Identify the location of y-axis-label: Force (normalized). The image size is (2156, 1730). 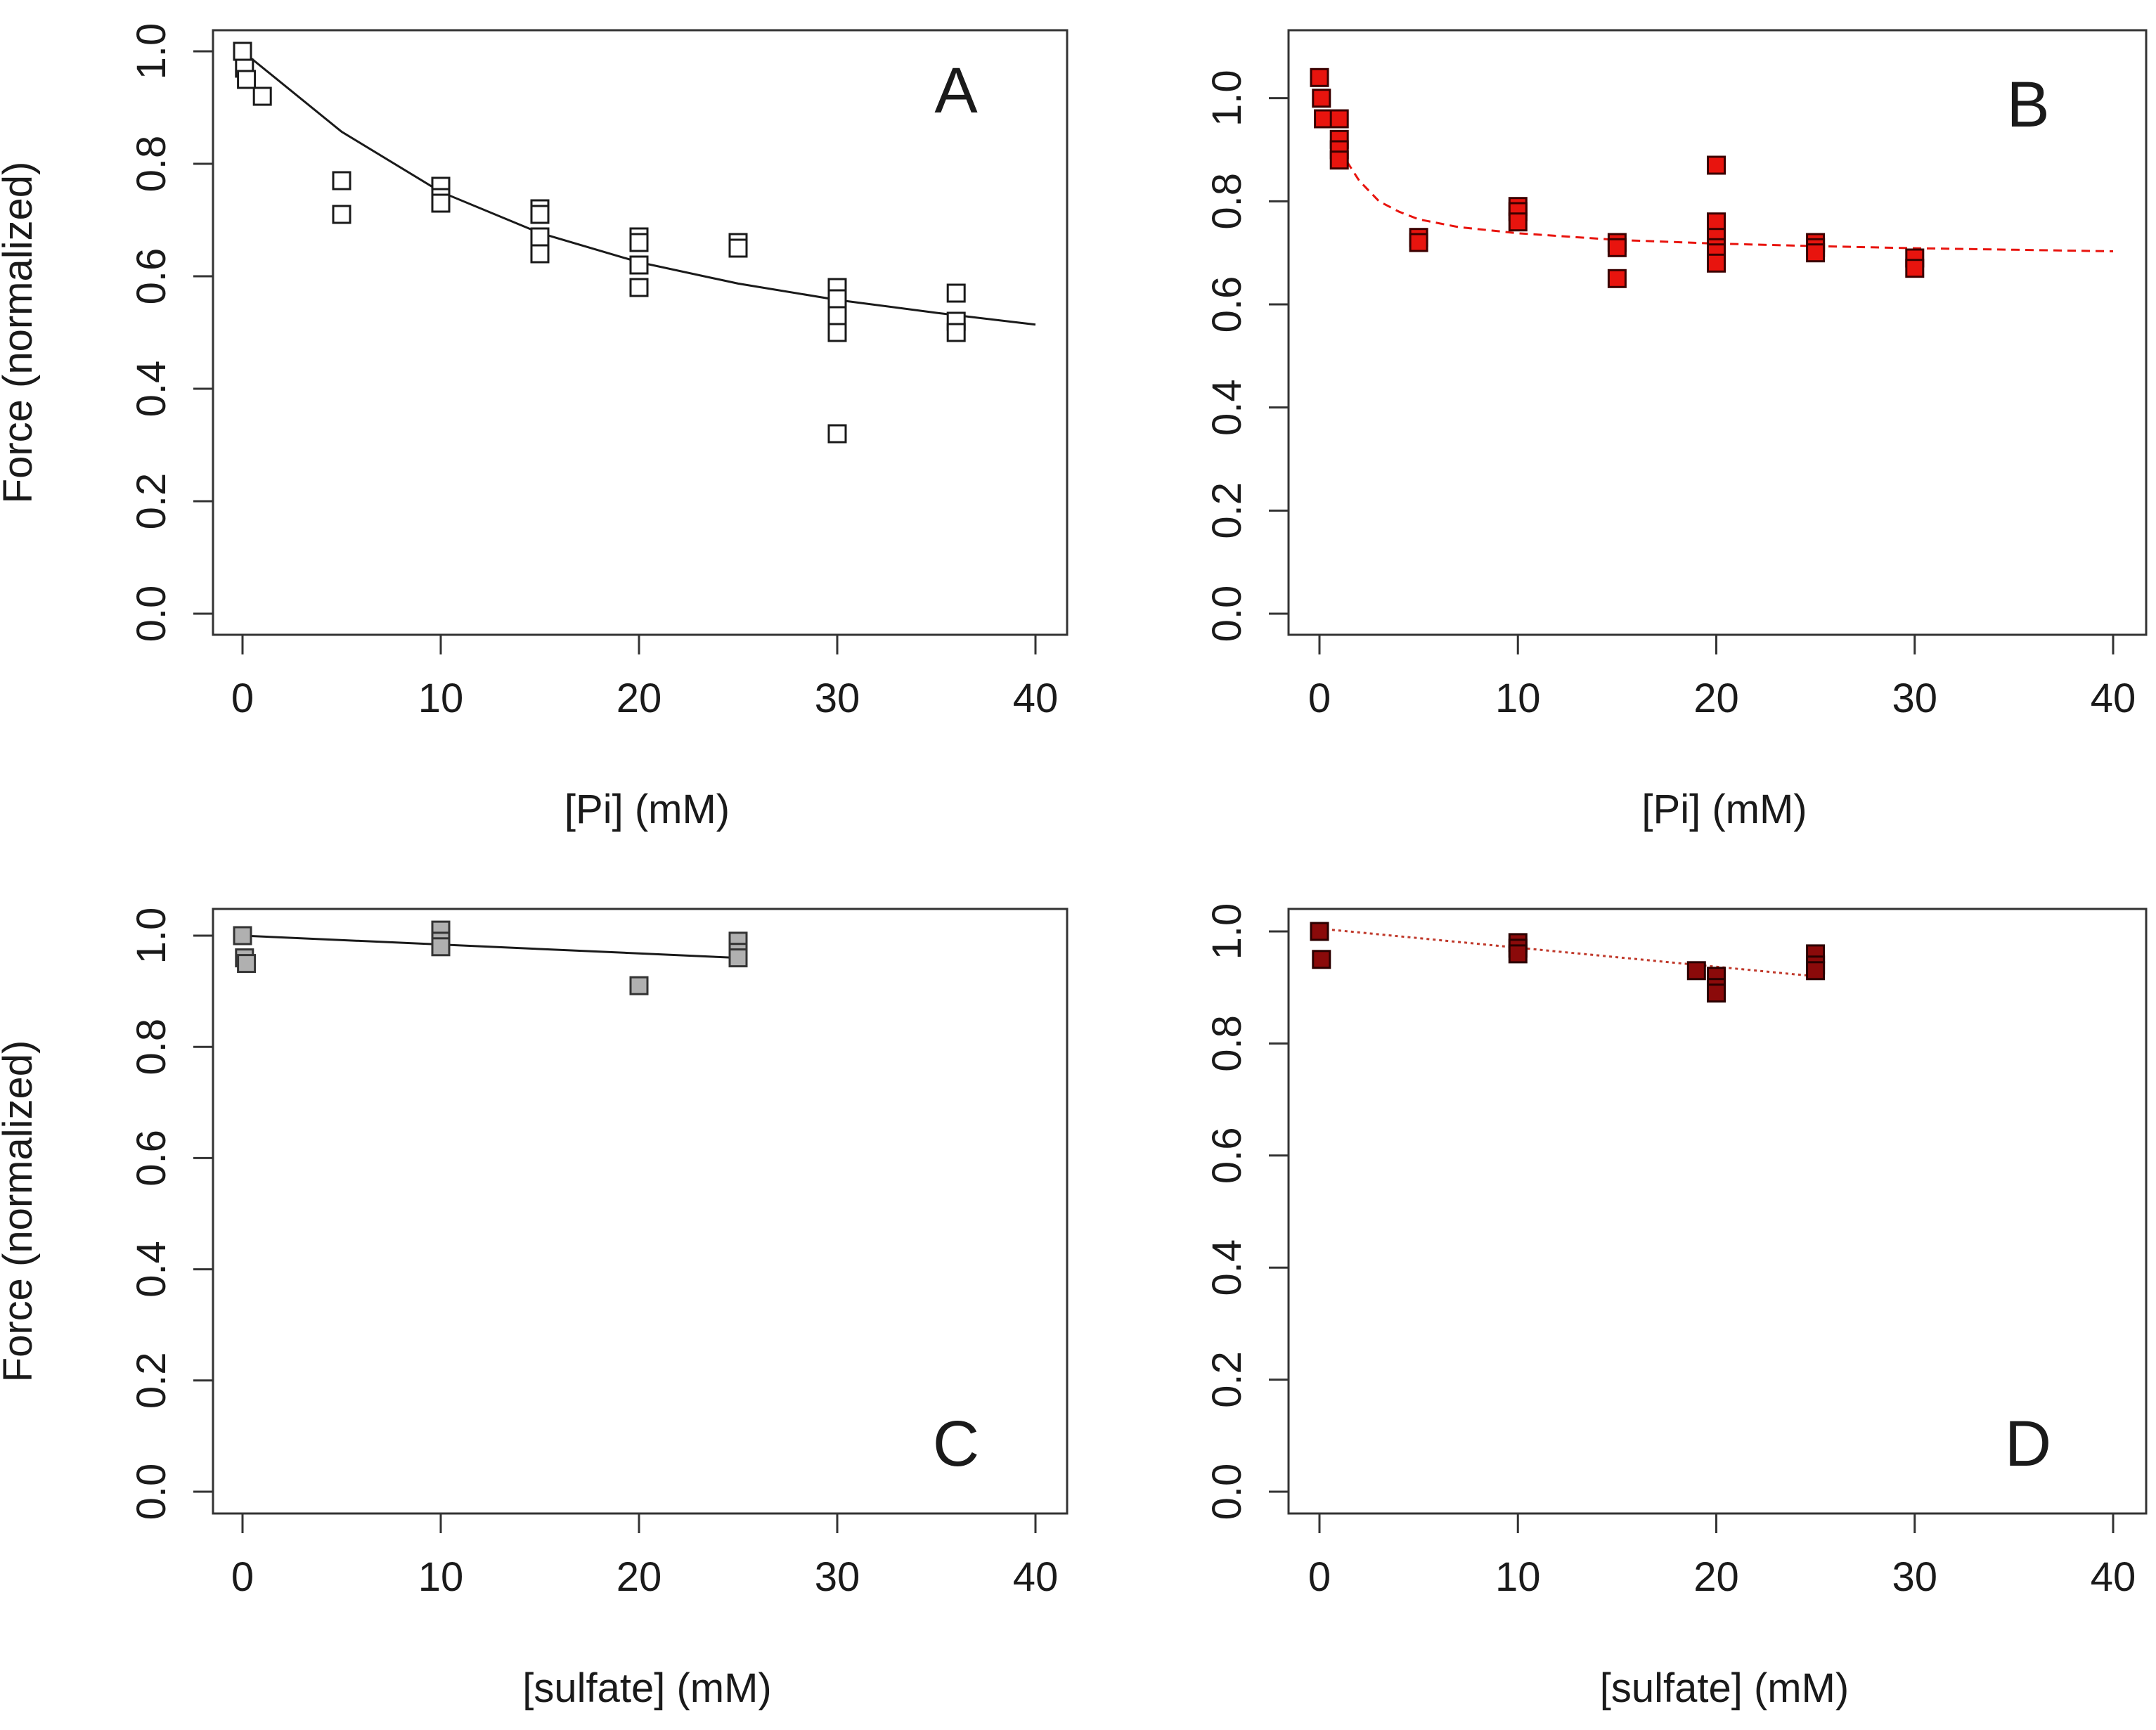
(20, 1211).